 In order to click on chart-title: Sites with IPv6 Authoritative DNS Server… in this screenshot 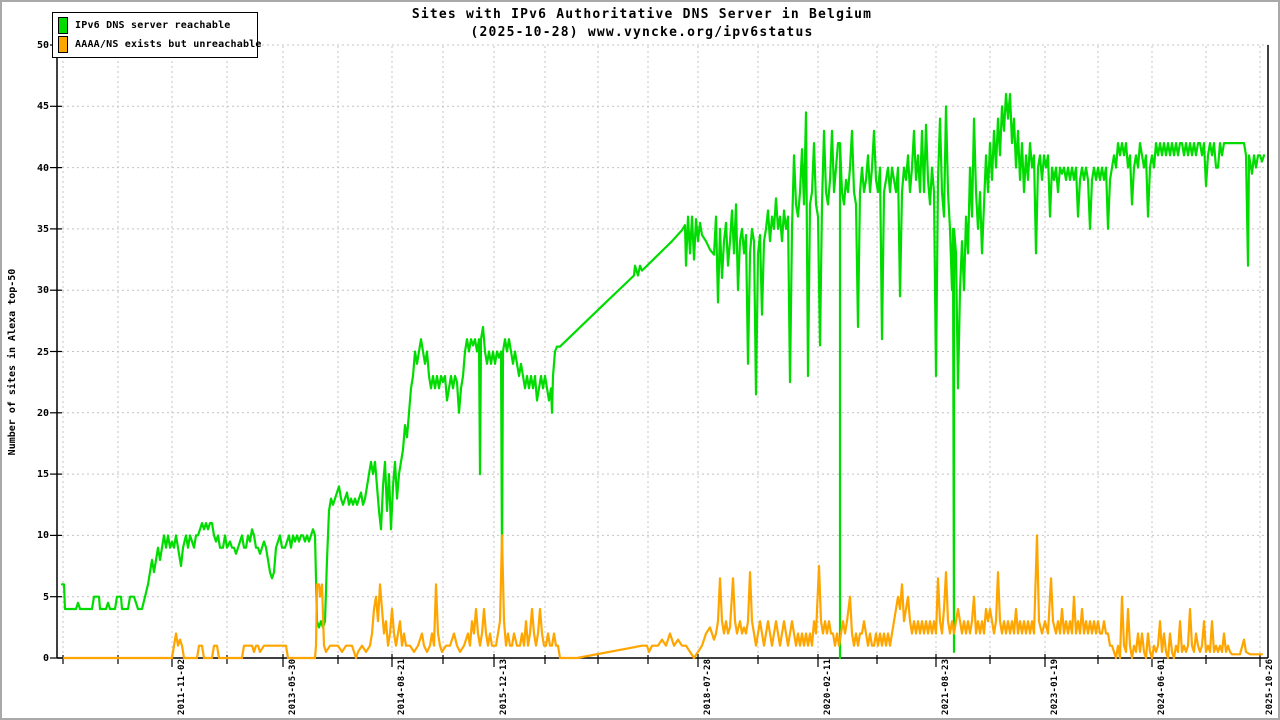, I will do `click(642, 14)`.